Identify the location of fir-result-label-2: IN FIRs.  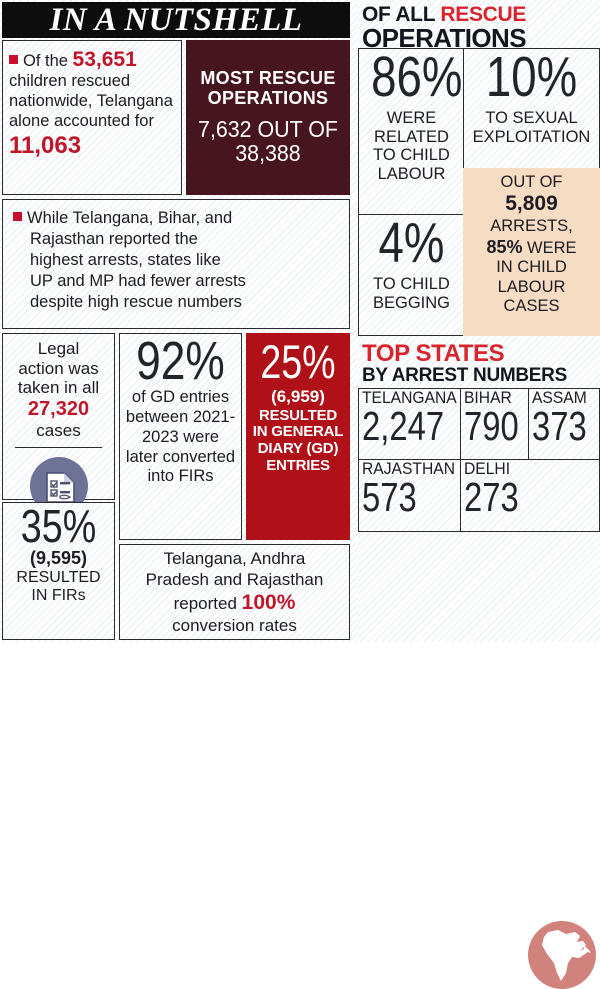
(58, 595).